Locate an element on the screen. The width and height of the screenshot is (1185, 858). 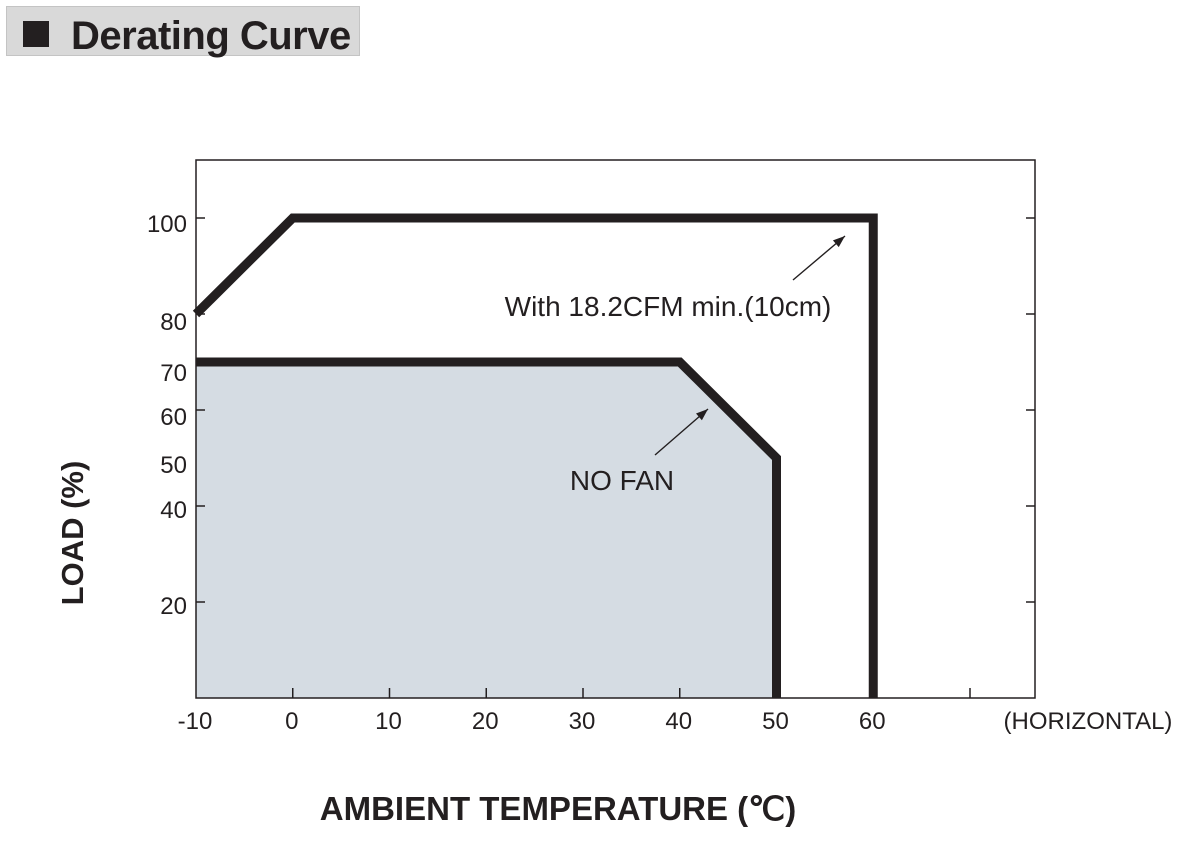
x-axis-label: AMBIENT TEMPERATURE (℃) is located at coordinates (558, 808).